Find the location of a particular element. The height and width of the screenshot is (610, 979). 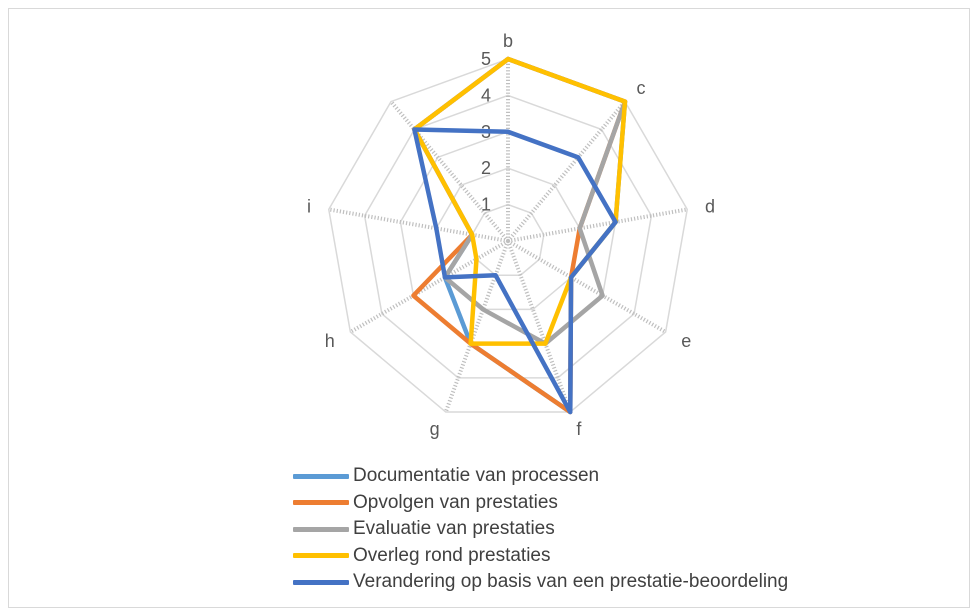

legend-label: Opvolgen van prestaties is located at coordinates (455, 502).